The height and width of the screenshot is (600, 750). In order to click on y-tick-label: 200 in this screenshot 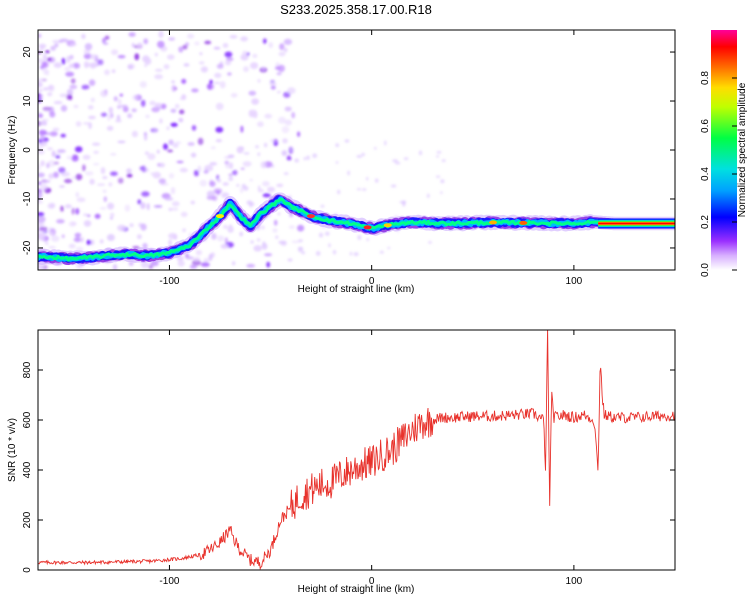, I will do `click(27, 519)`.